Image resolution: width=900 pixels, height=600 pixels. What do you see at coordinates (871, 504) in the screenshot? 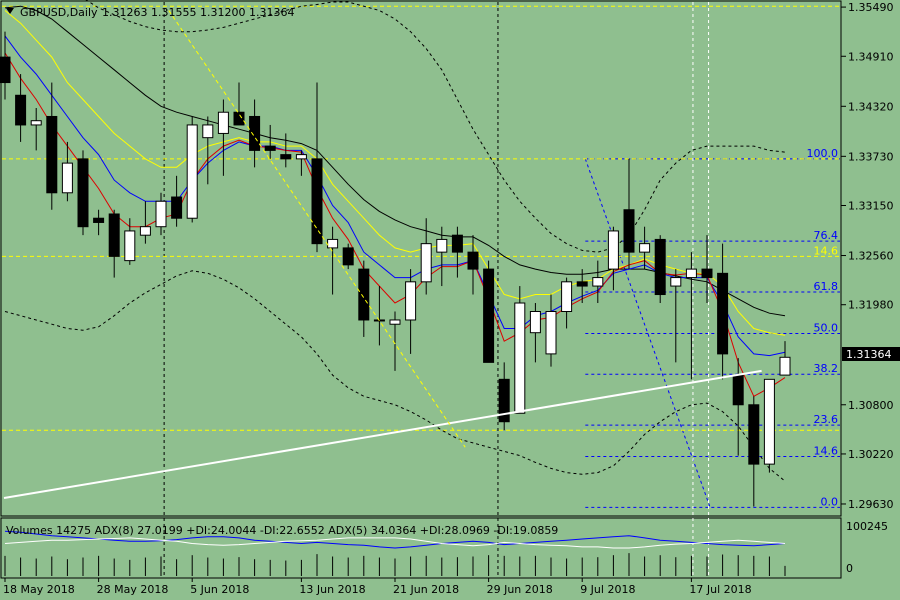
I see `price-tick-label: 1.29630` at bounding box center [871, 504].